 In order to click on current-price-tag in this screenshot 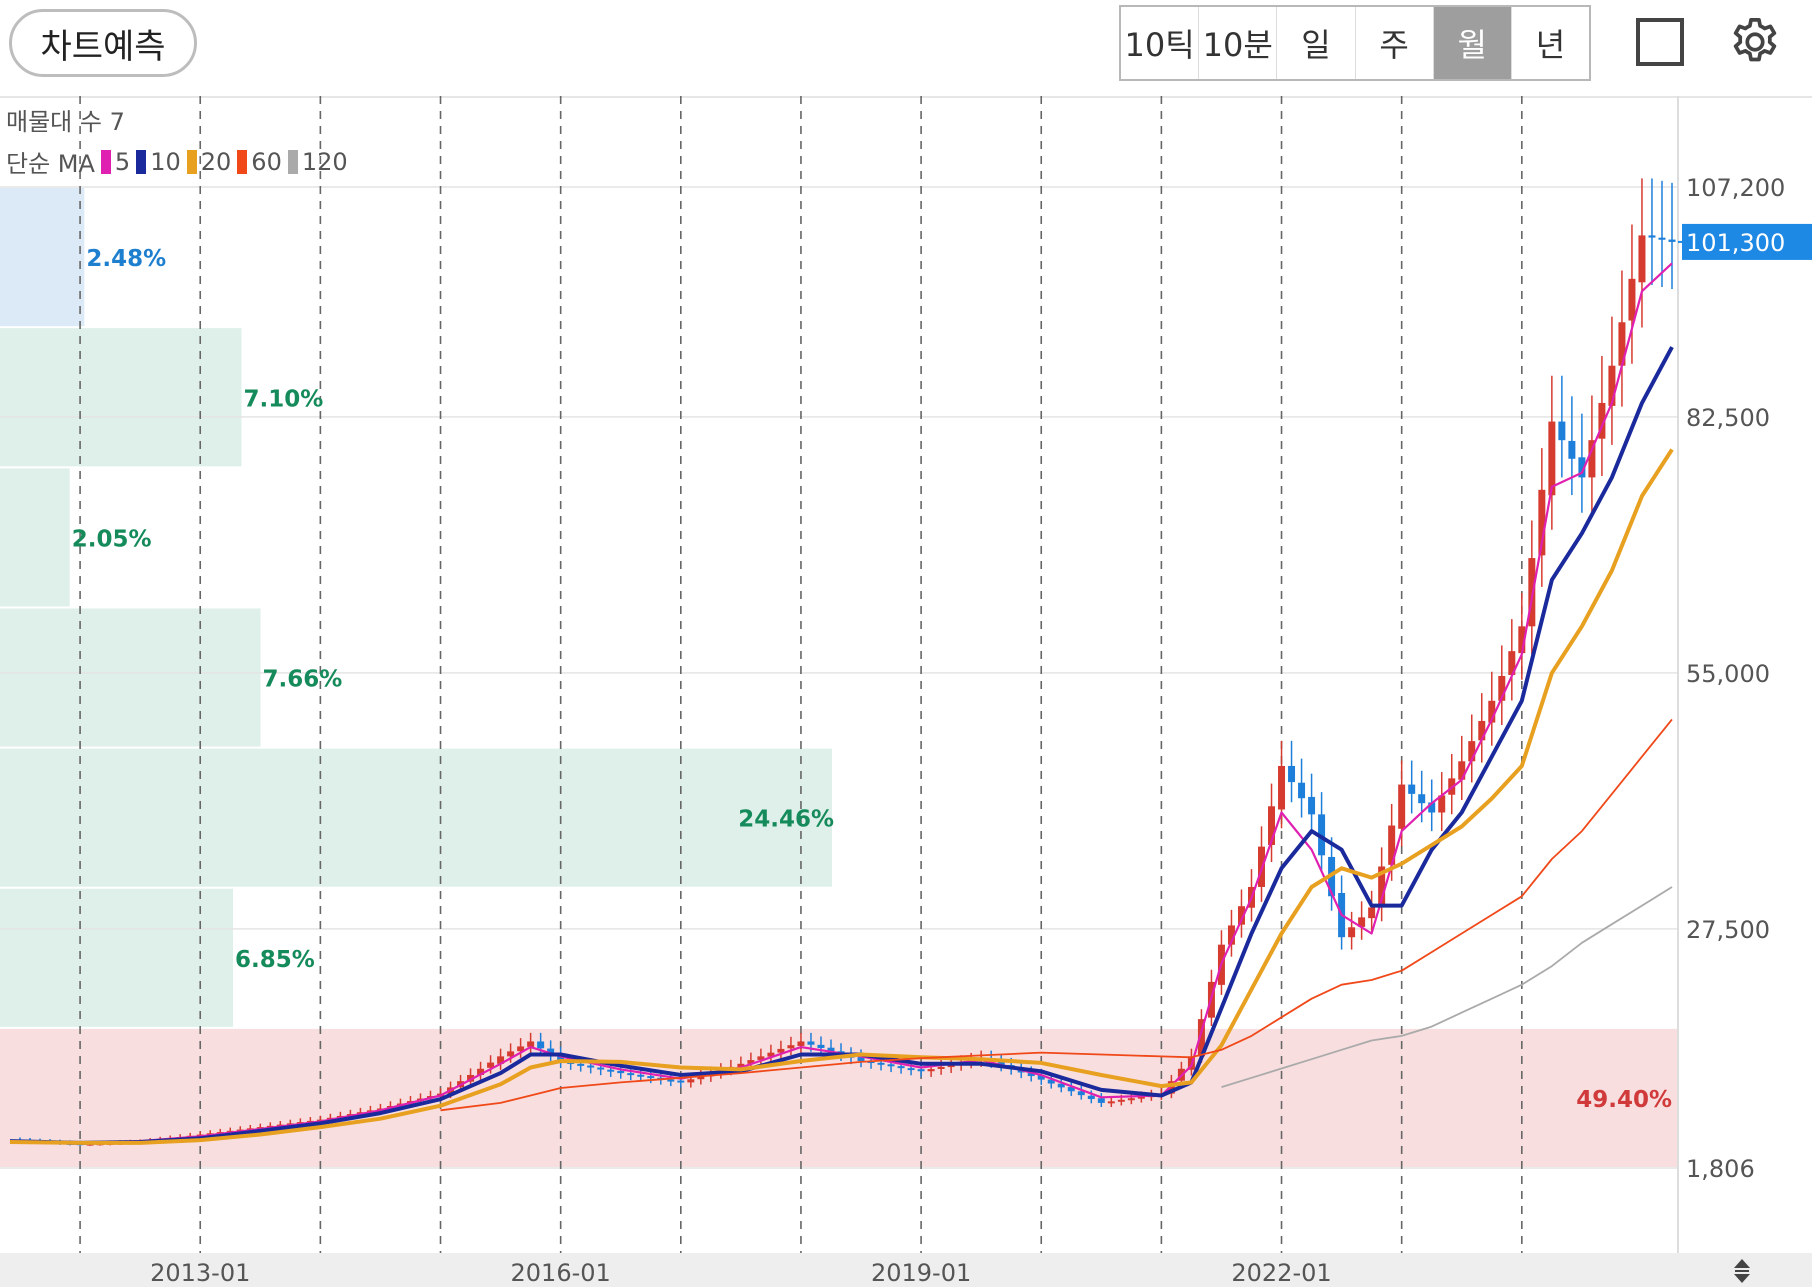, I will do `click(1747, 241)`.